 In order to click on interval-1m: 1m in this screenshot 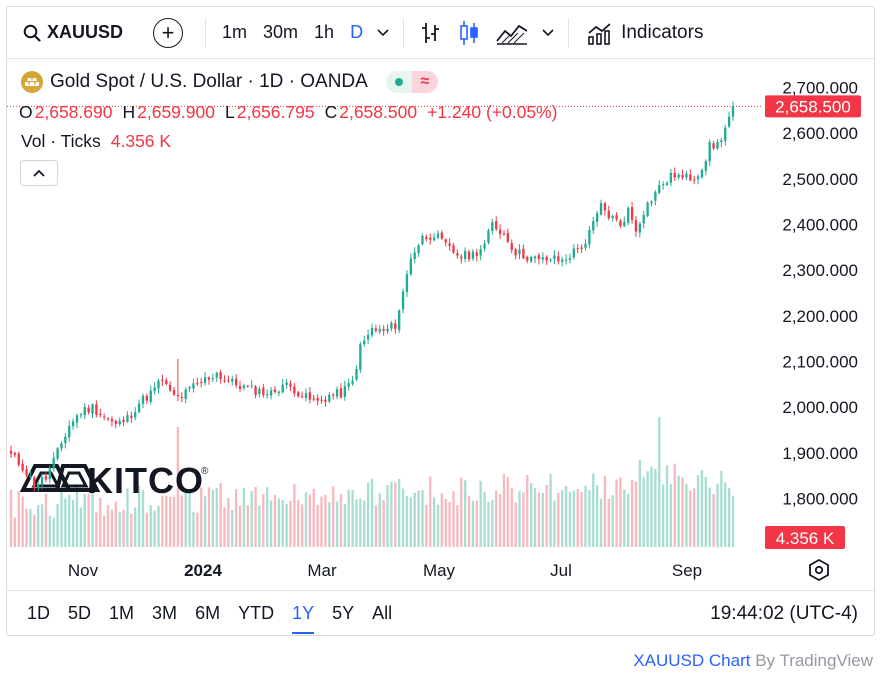, I will do `click(235, 32)`.